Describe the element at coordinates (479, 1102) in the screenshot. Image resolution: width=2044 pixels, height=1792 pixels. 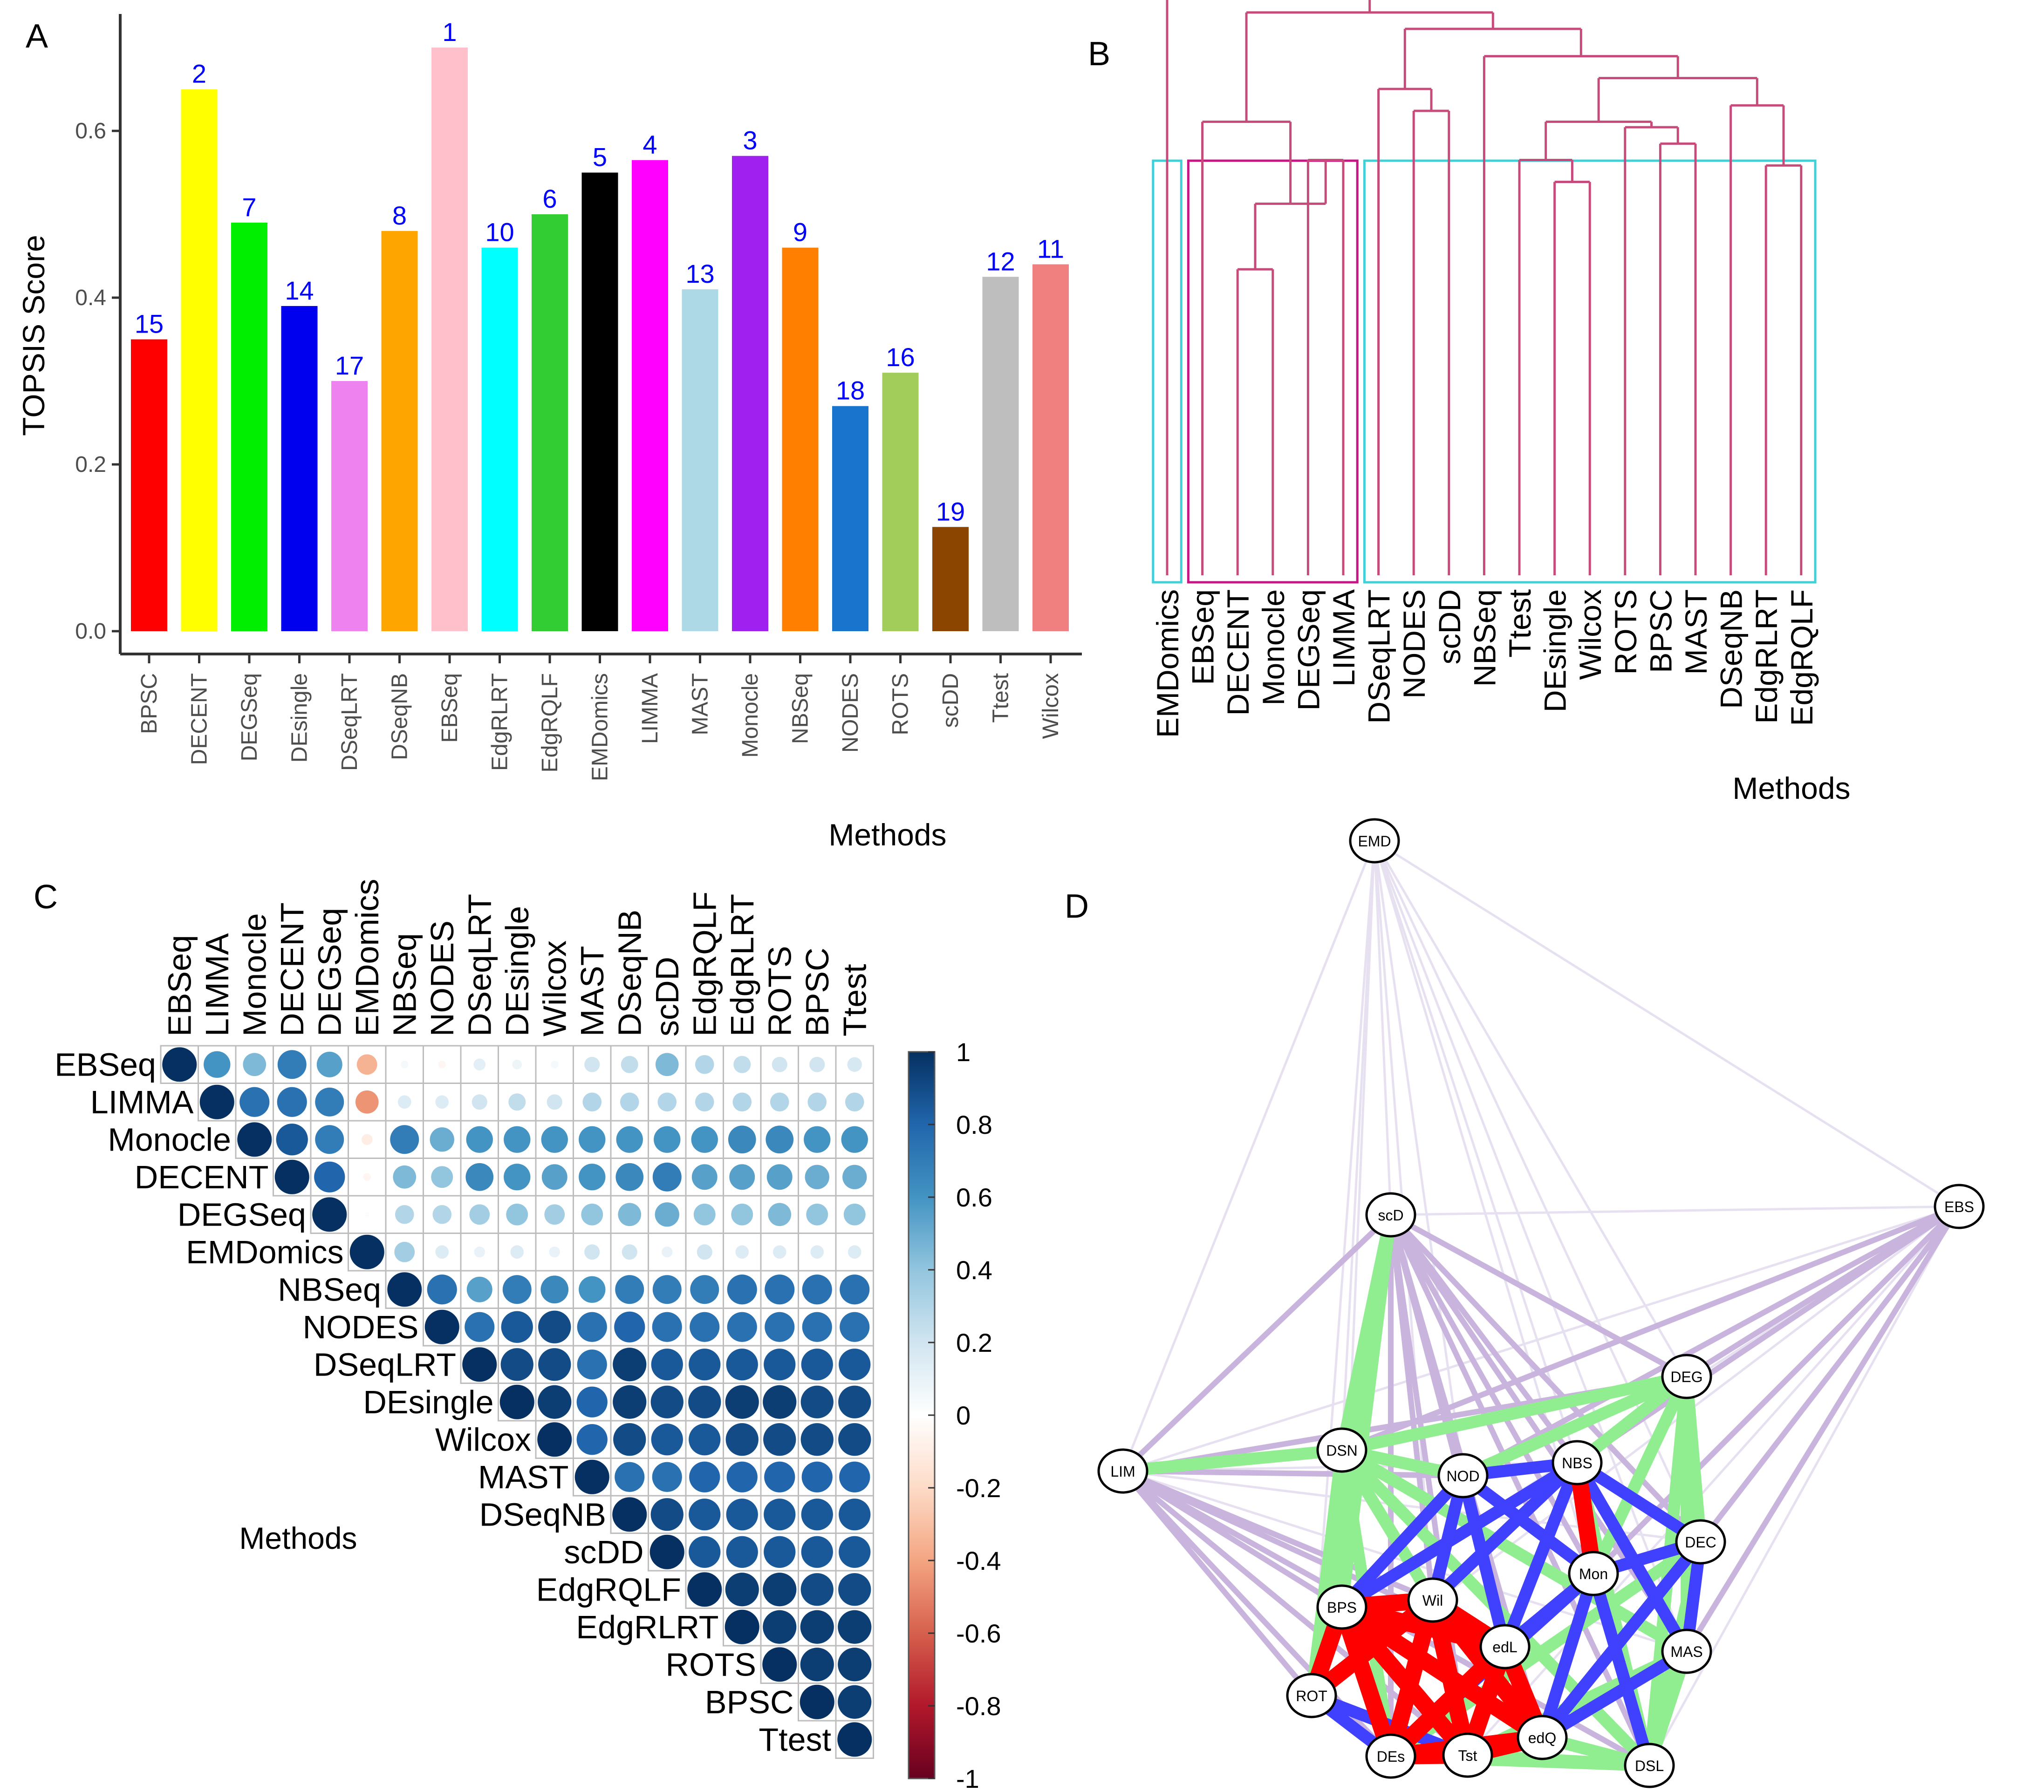
I see `corr-circle-LIMMA-DSeqLRT` at that location.